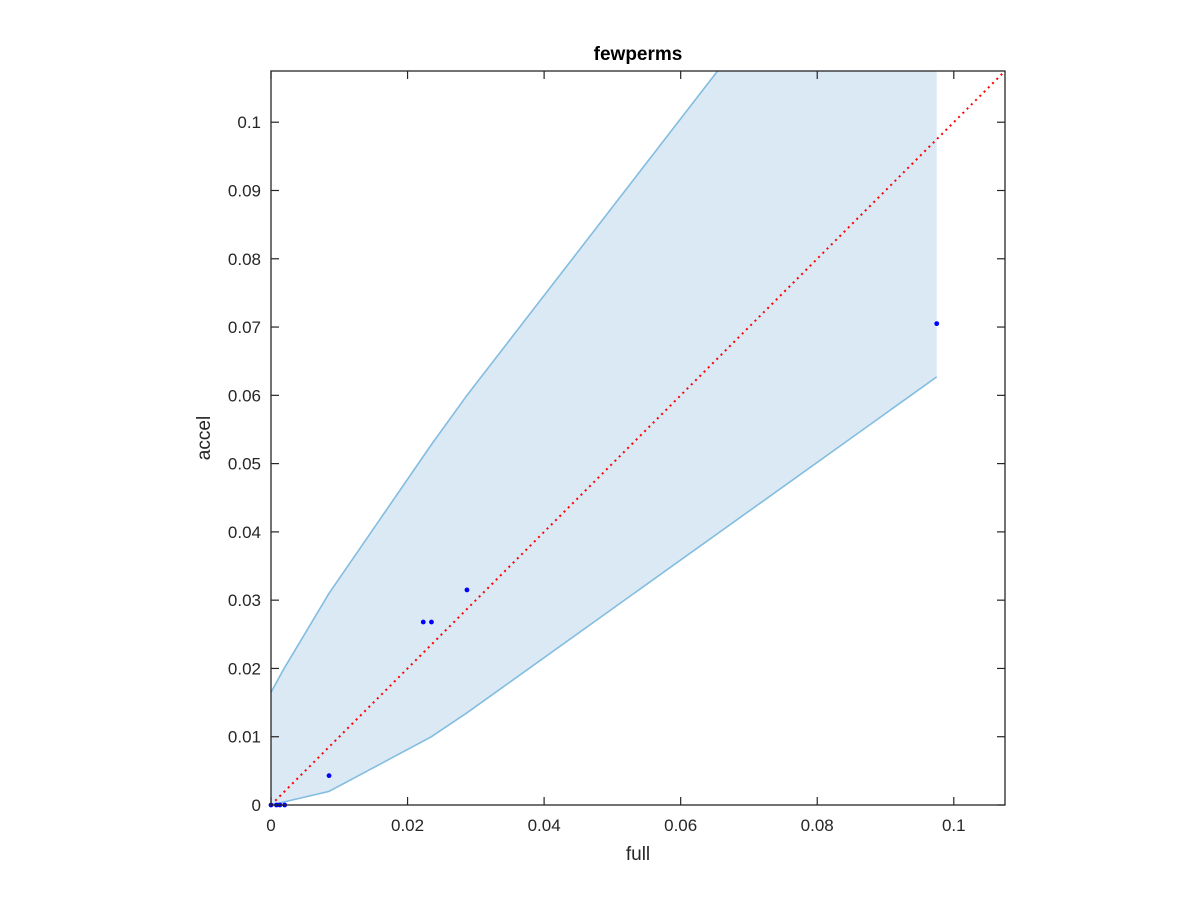 The height and width of the screenshot is (900, 1200). What do you see at coordinates (249, 122) in the screenshot?
I see `y-tick-label: 0.1` at bounding box center [249, 122].